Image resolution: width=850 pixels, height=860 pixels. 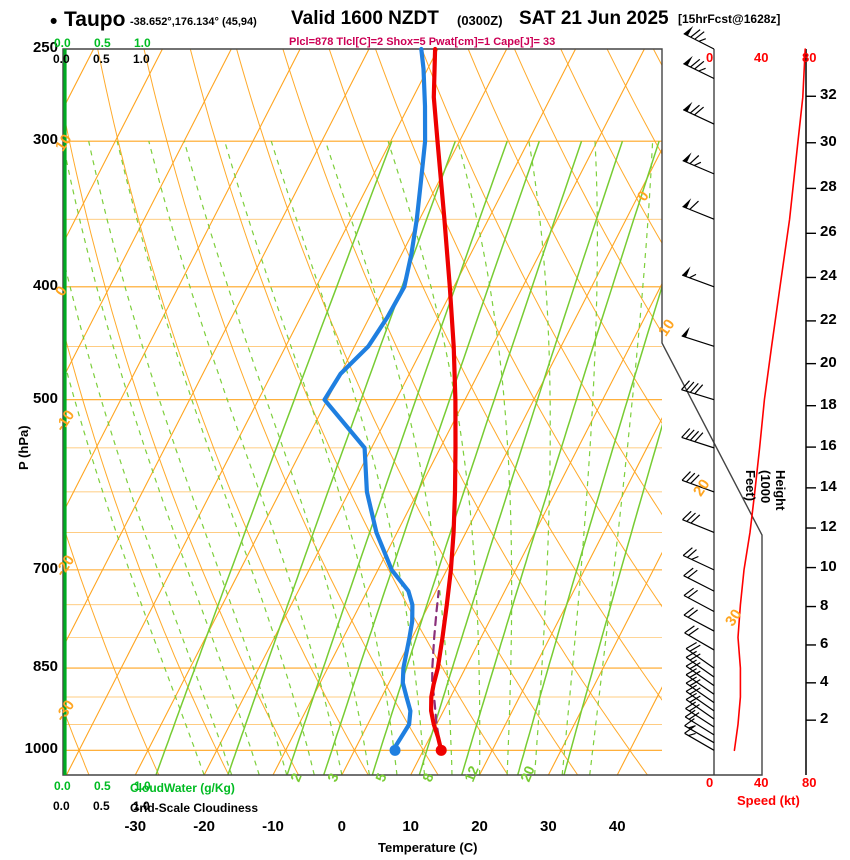 I want to click on height-tick-16: 16, so click(x=828, y=446).